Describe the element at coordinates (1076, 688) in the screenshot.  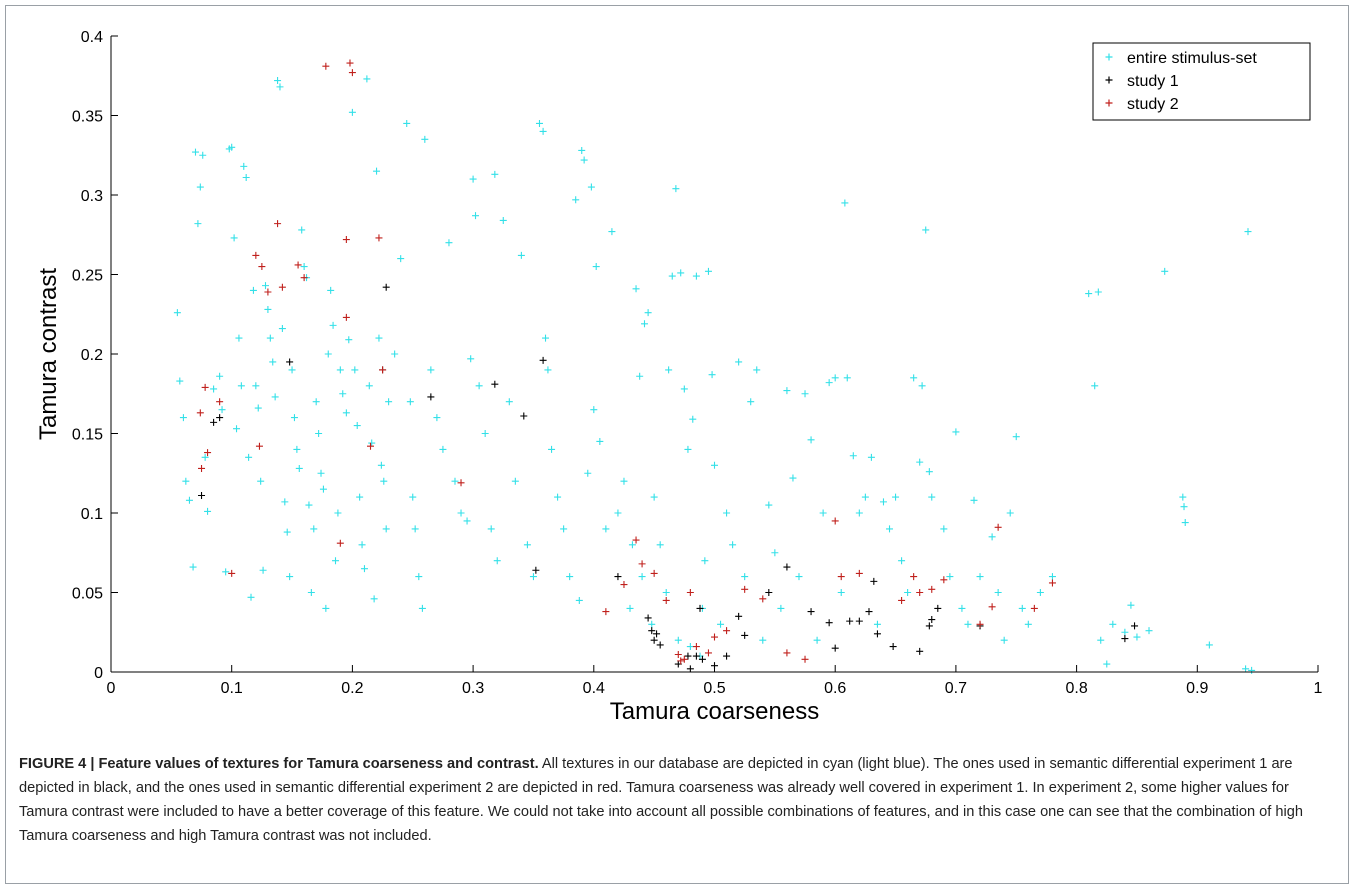
I see `x-tick-label: 0.8` at that location.